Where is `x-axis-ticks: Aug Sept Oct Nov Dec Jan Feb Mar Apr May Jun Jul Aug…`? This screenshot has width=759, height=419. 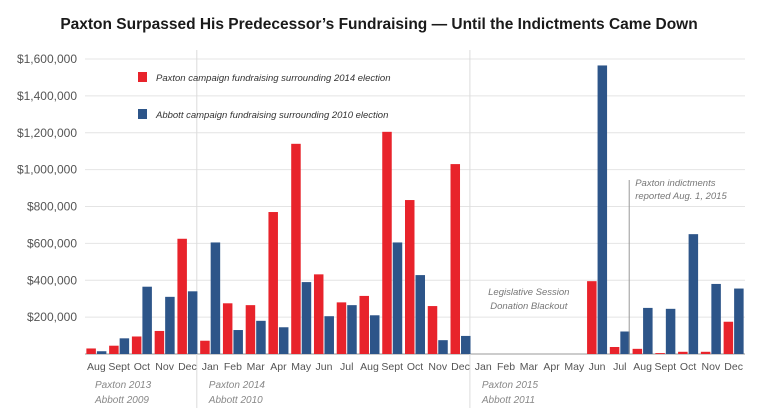
x-axis-ticks: Aug Sept Oct Nov Dec Jan Feb Mar Apr May Jun Jul Aug… is located at coordinates (415, 367).